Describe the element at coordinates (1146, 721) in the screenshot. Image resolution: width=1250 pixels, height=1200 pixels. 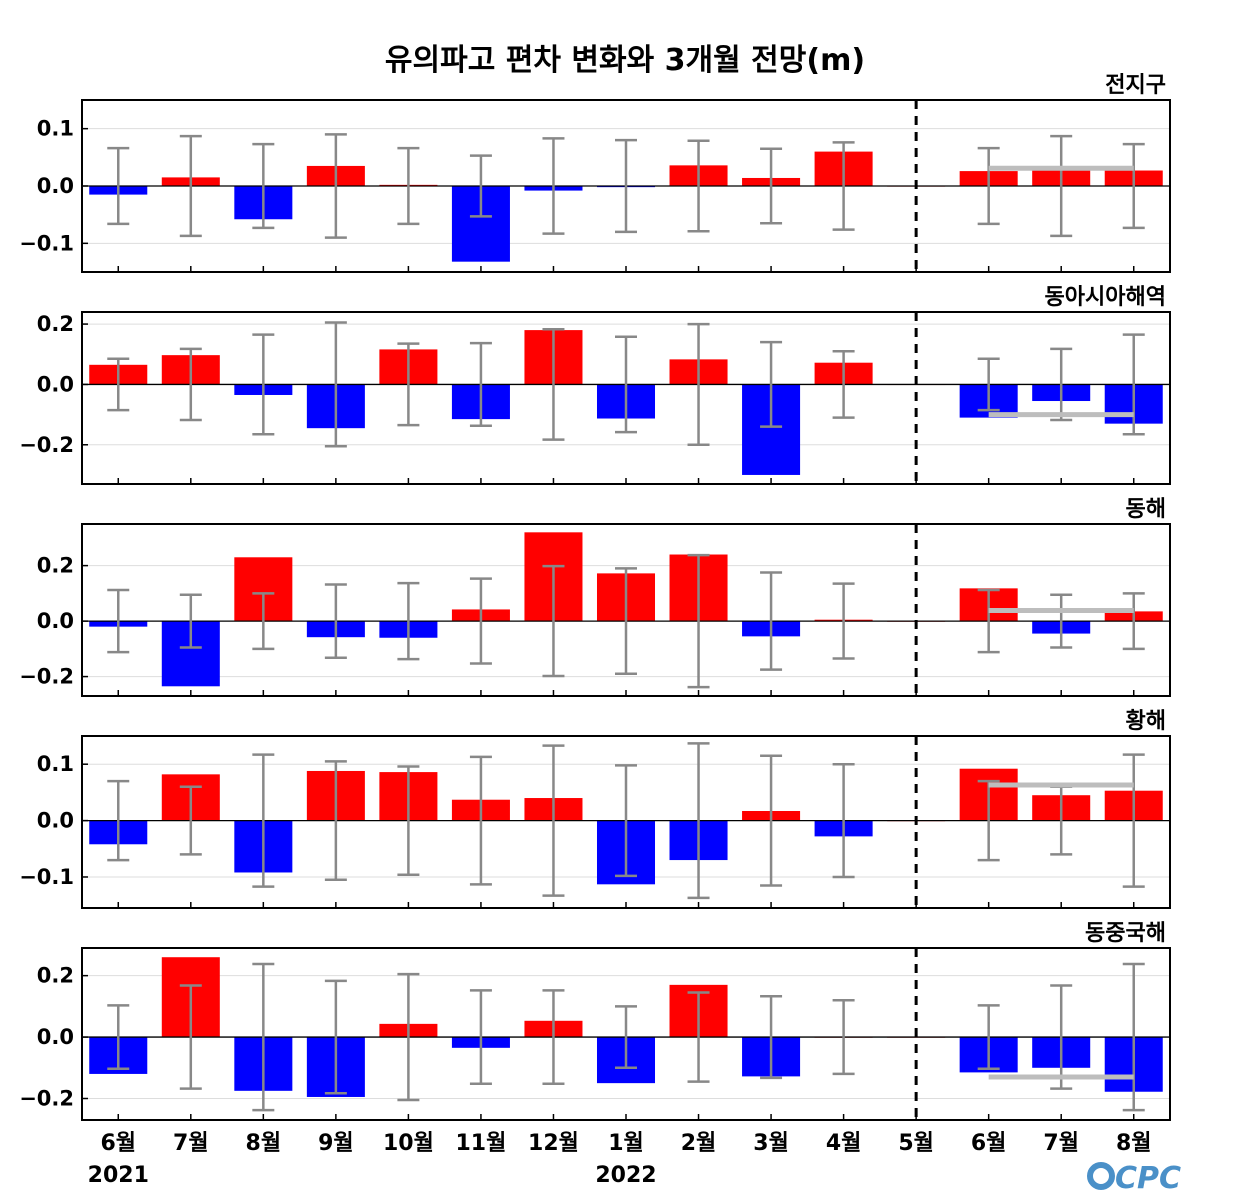
I see `panel-title: 황해` at that location.